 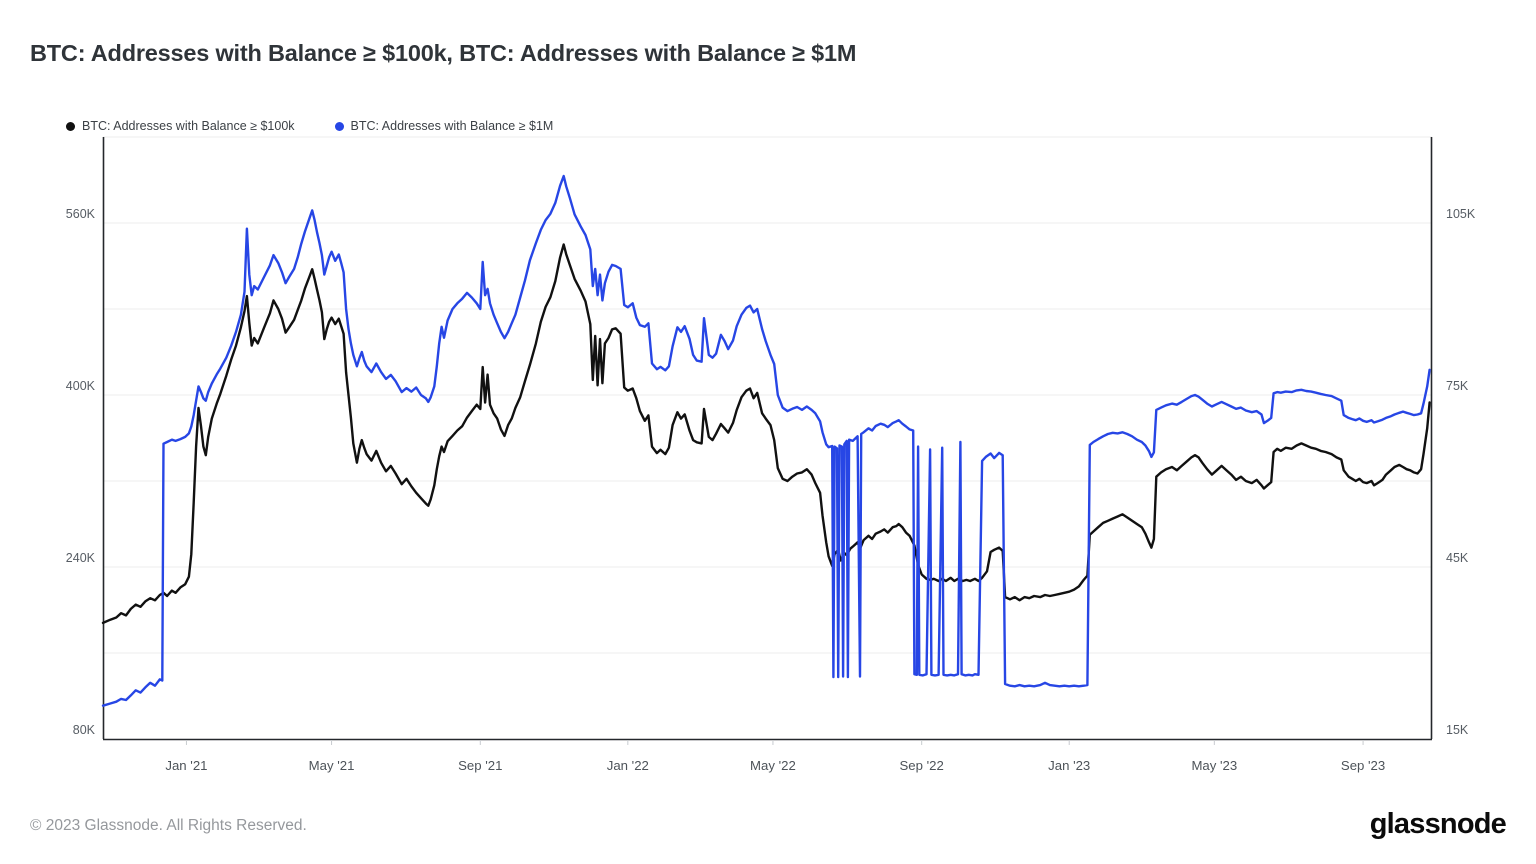 I want to click on legend-item-100k: BTC: Addresses with Balance ≥ $100k, so click(x=180, y=126).